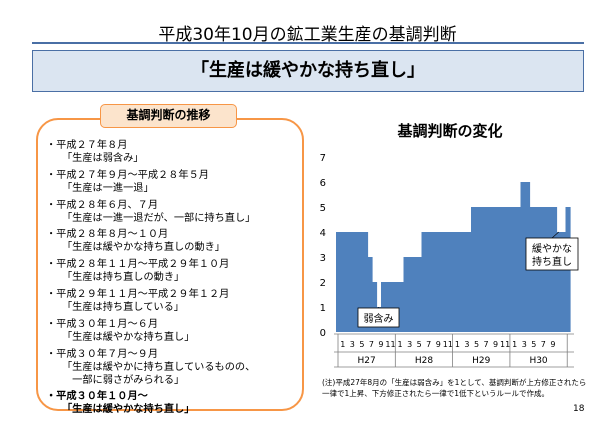 Image resolution: width=615 pixels, height=426 pixels. I want to click on y-tick-label: 5, so click(323, 208).